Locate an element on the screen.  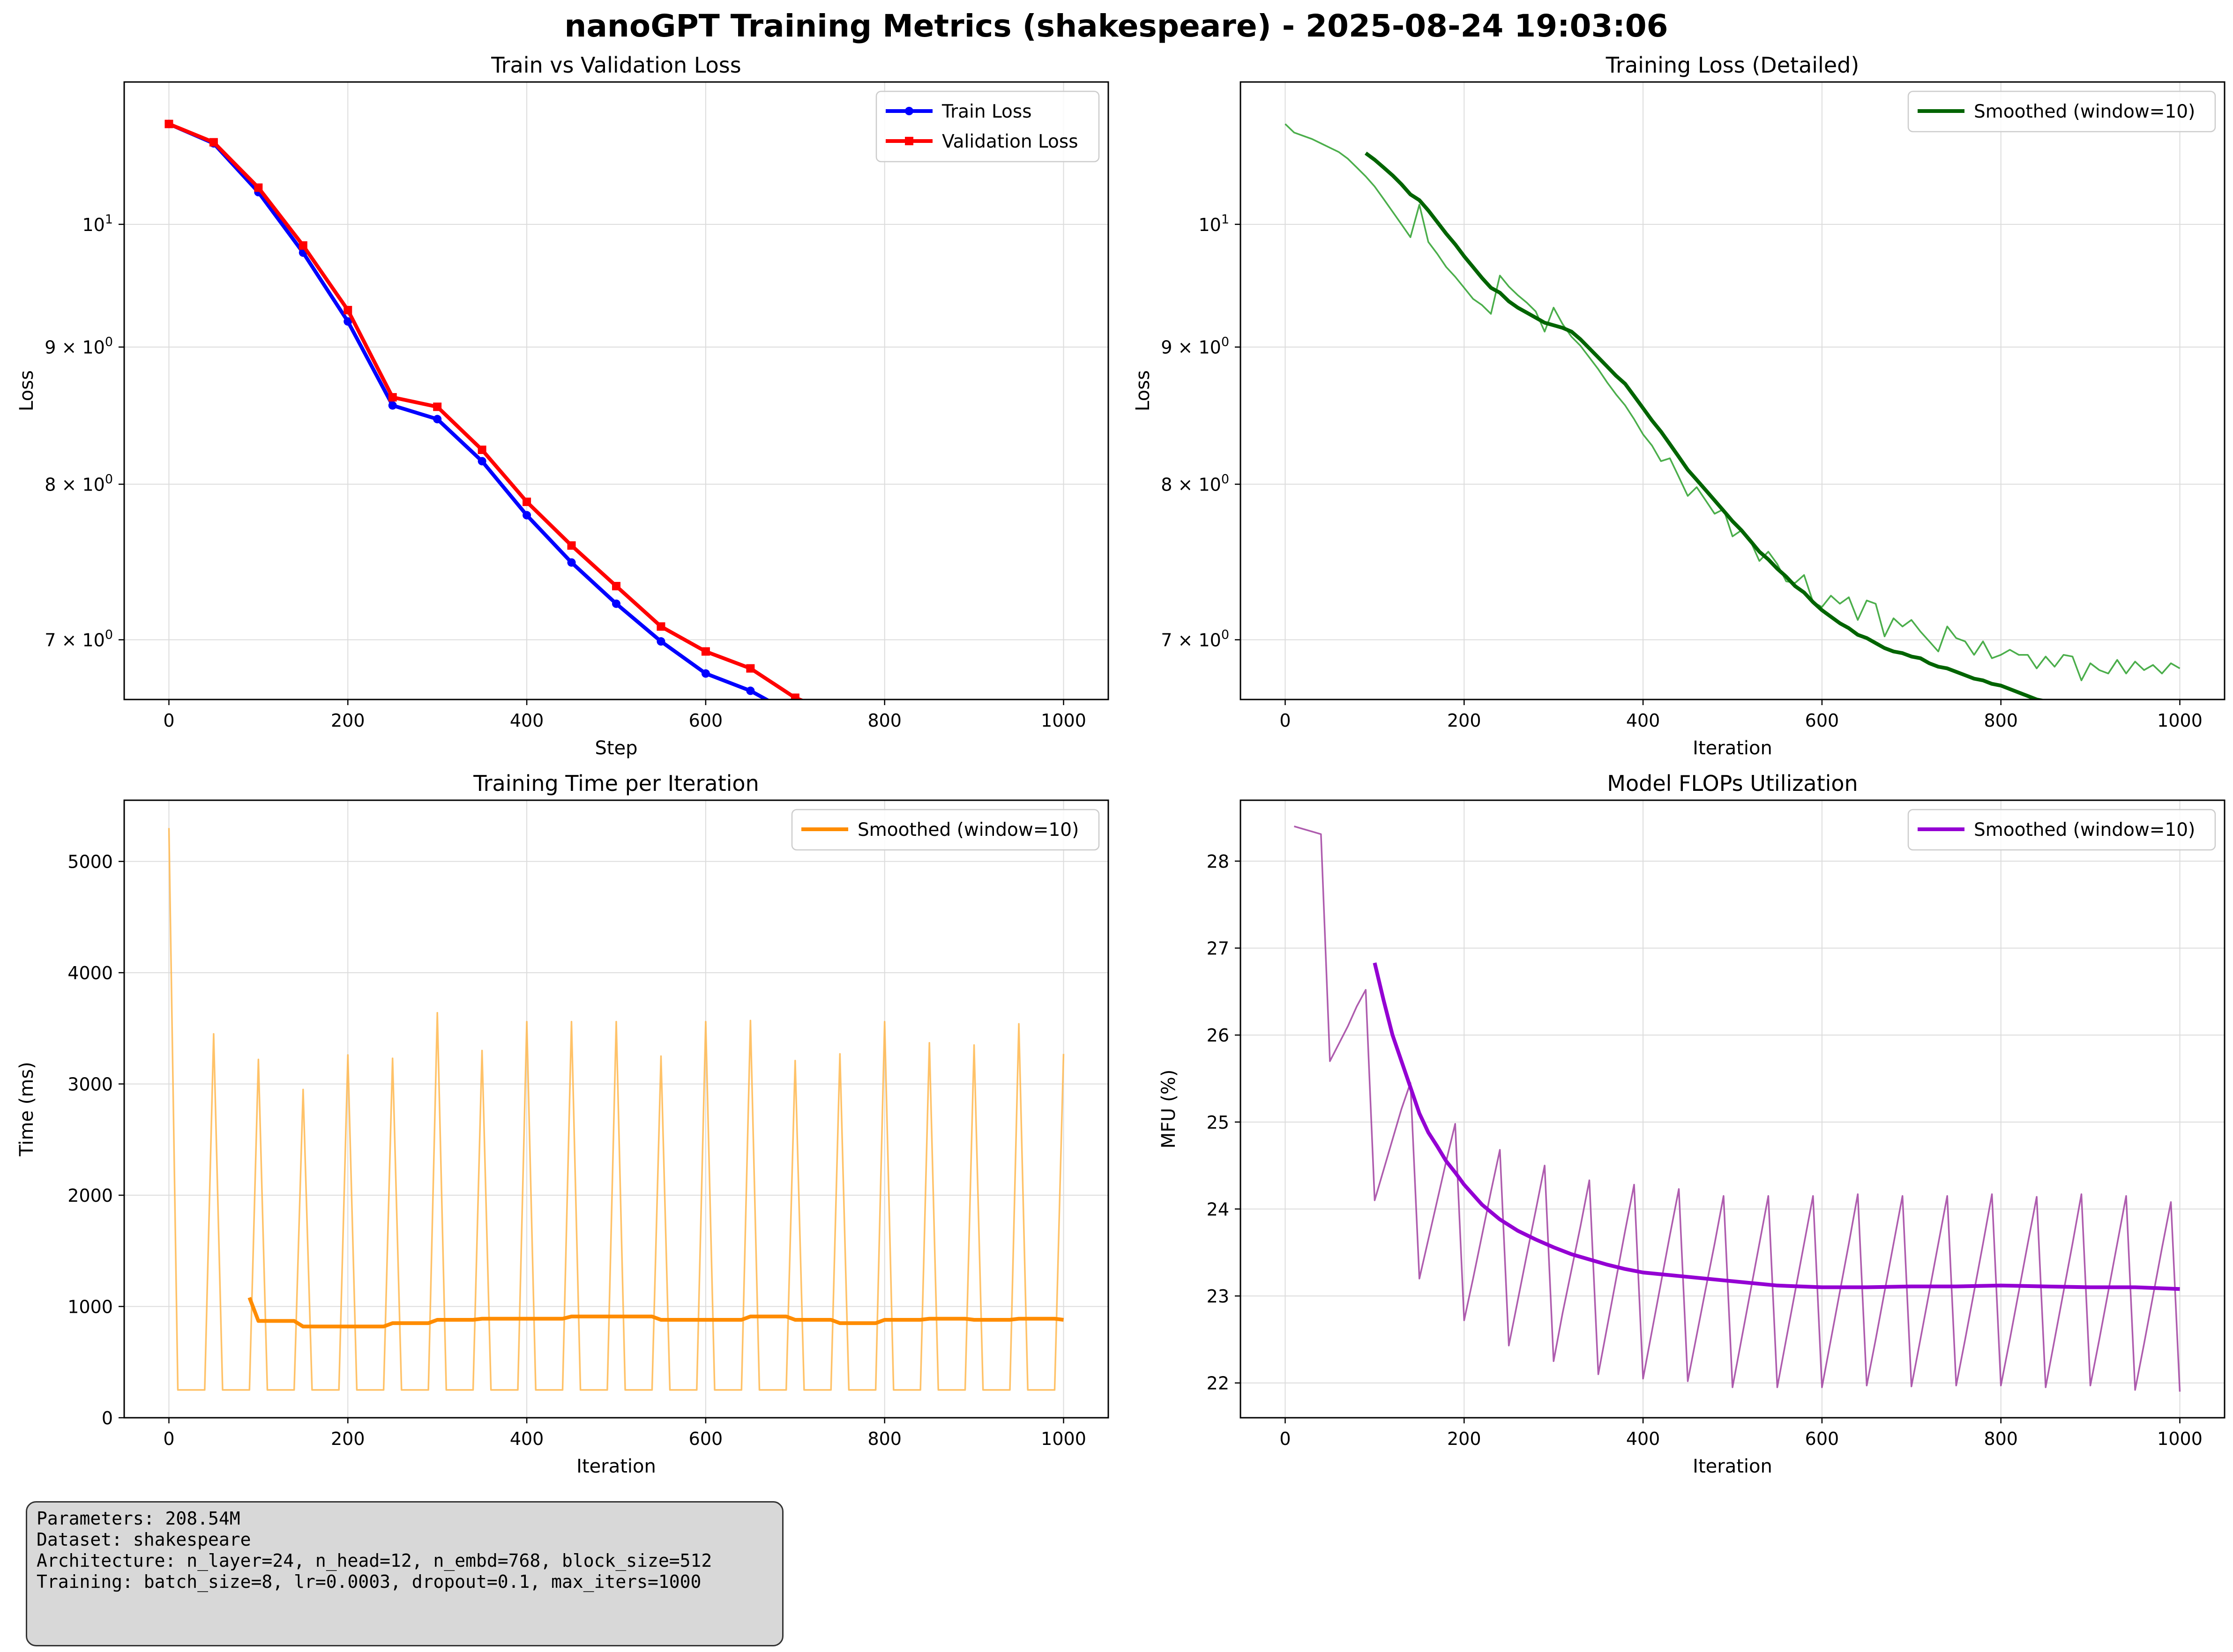
x-axis-label: Step is located at coordinates (616, 748).